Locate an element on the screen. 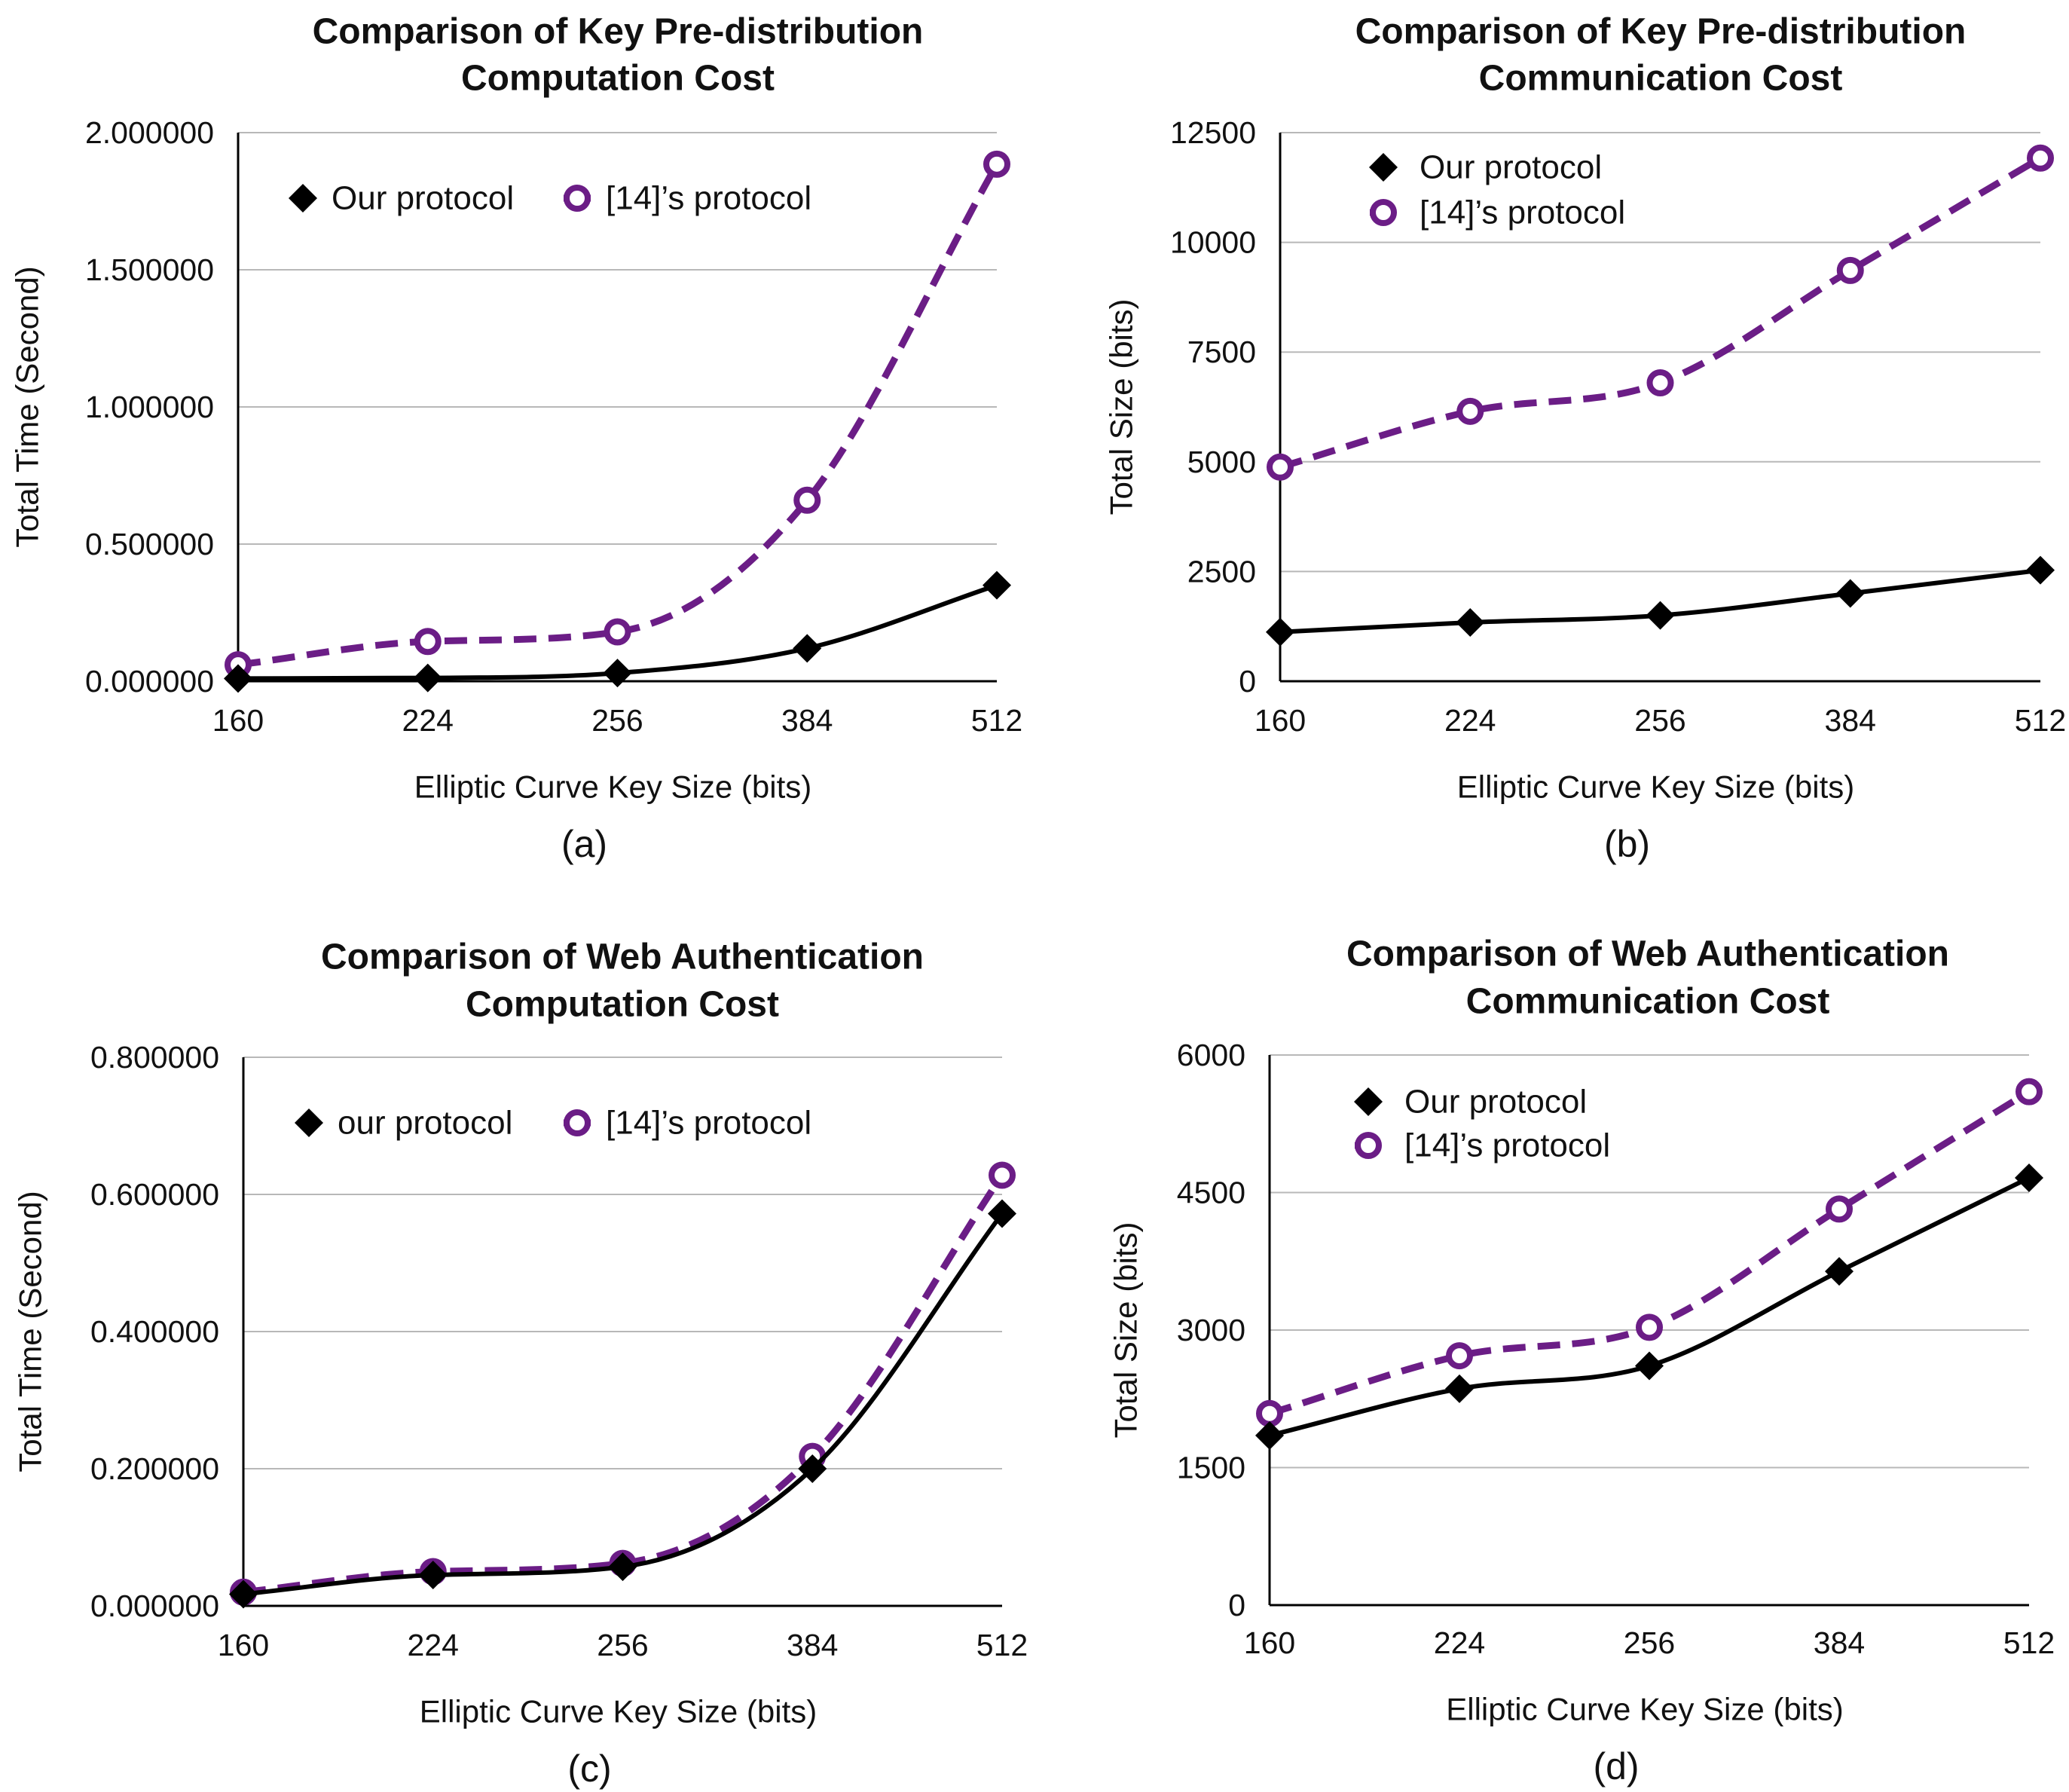 The image size is (2069, 1792). y-tick-label: 0.500000 is located at coordinates (149, 544).